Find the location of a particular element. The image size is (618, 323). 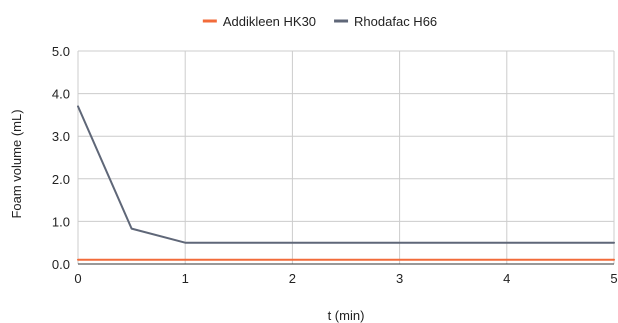

x-tick-label: 5 is located at coordinates (613, 278).